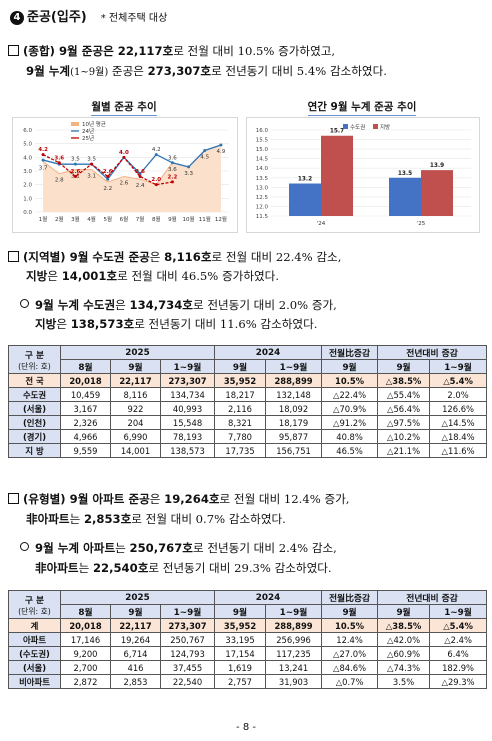 This screenshot has width=492, height=741. What do you see at coordinates (135, 422) in the screenshot?
I see `table-cell: 204` at bounding box center [135, 422].